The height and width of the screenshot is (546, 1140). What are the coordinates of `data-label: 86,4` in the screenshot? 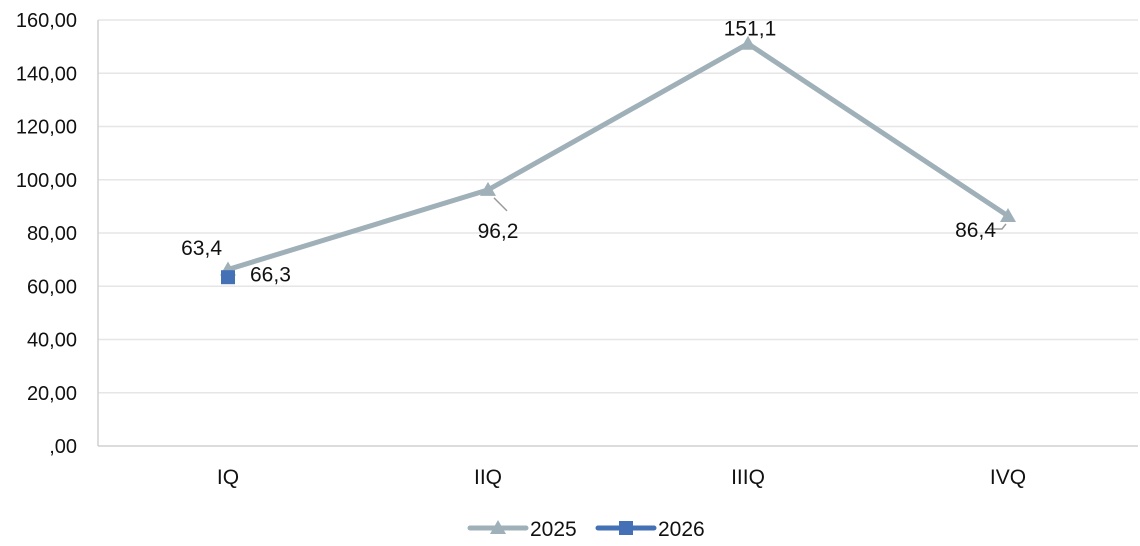 It's located at (975, 230).